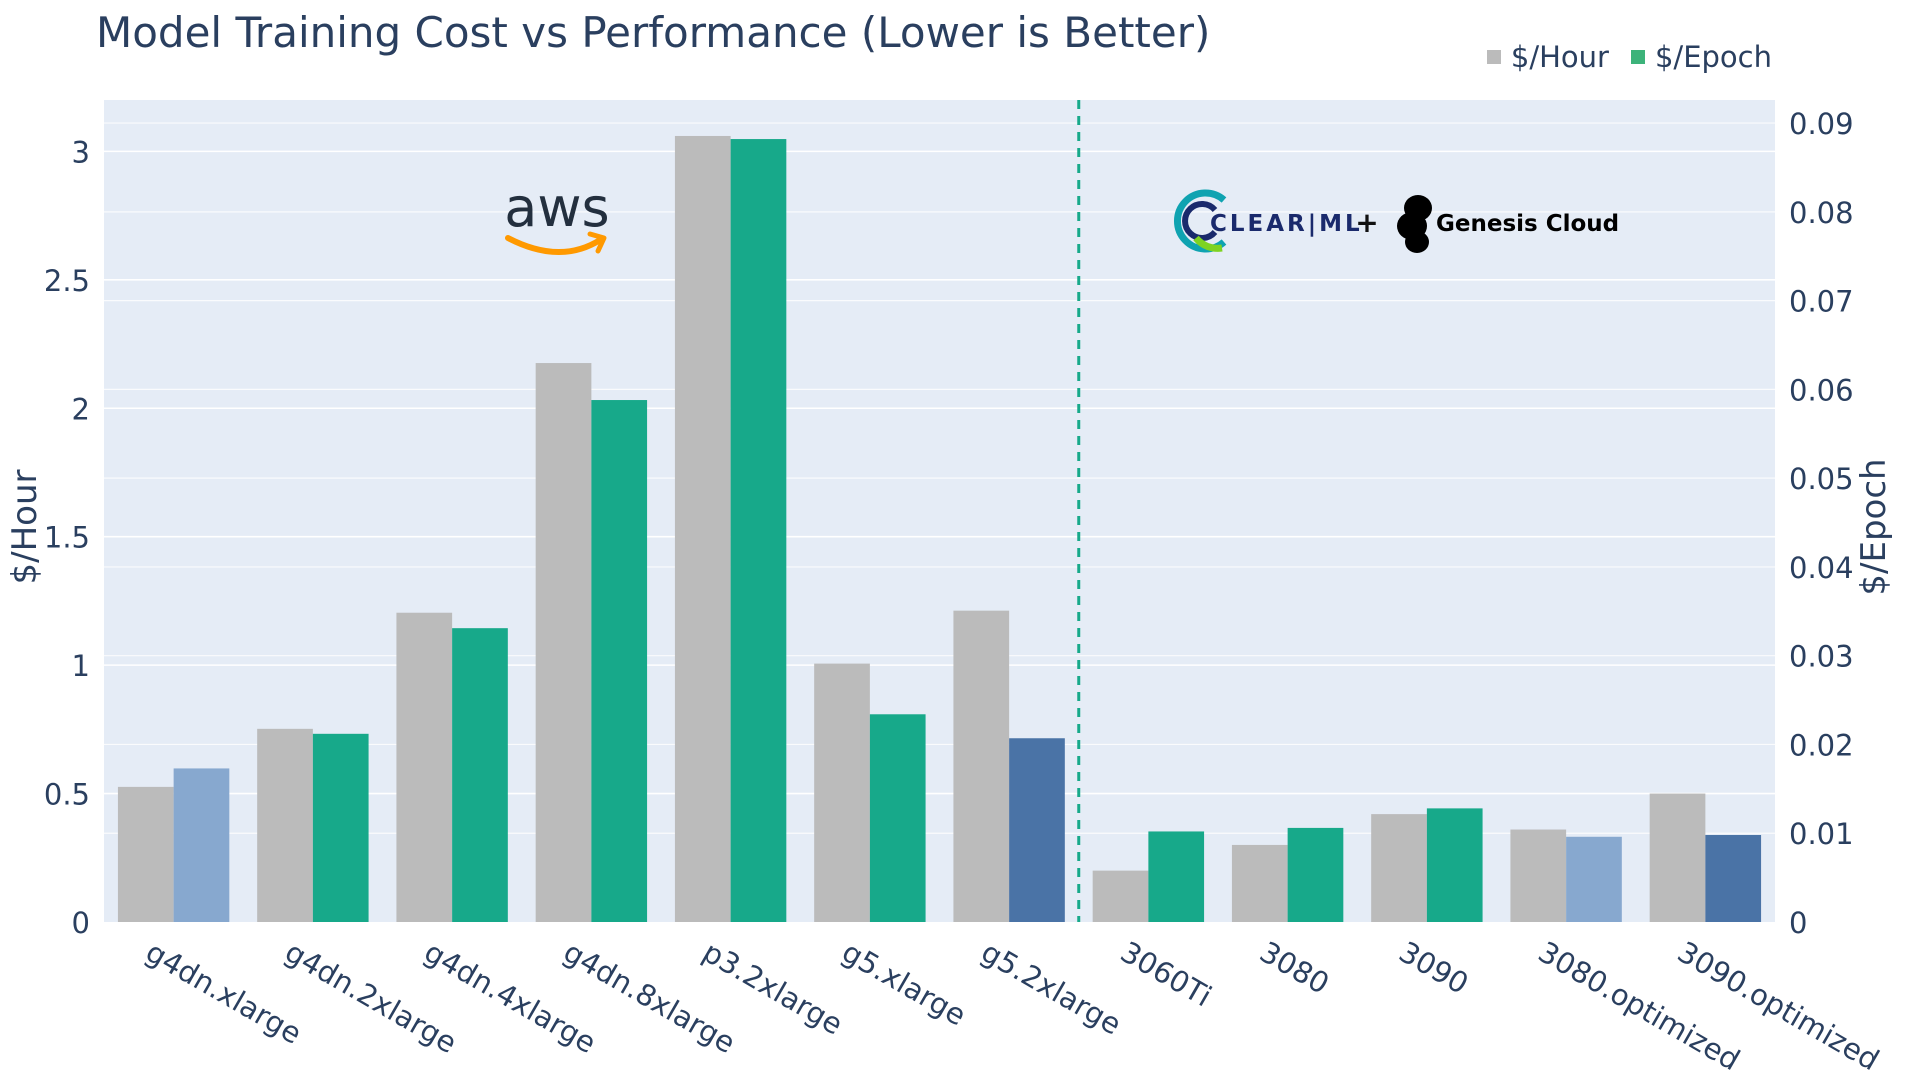 The height and width of the screenshot is (1080, 1920). What do you see at coordinates (1821, 523) in the screenshot?
I see `y2-axis-ticks: 0 0.01 0.02 0.03 0.04 0.05 0.06 0.07 0.08 0.09` at bounding box center [1821, 523].